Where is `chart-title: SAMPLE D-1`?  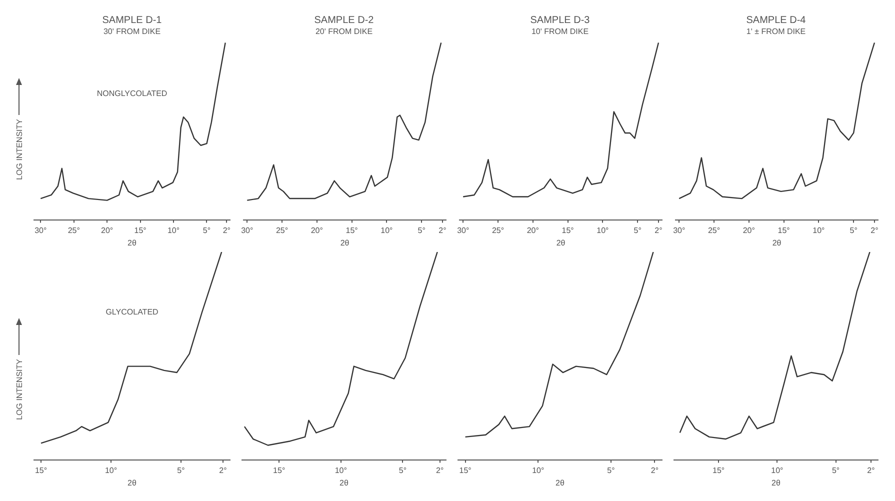 chart-title: SAMPLE D-1 is located at coordinates (132, 20).